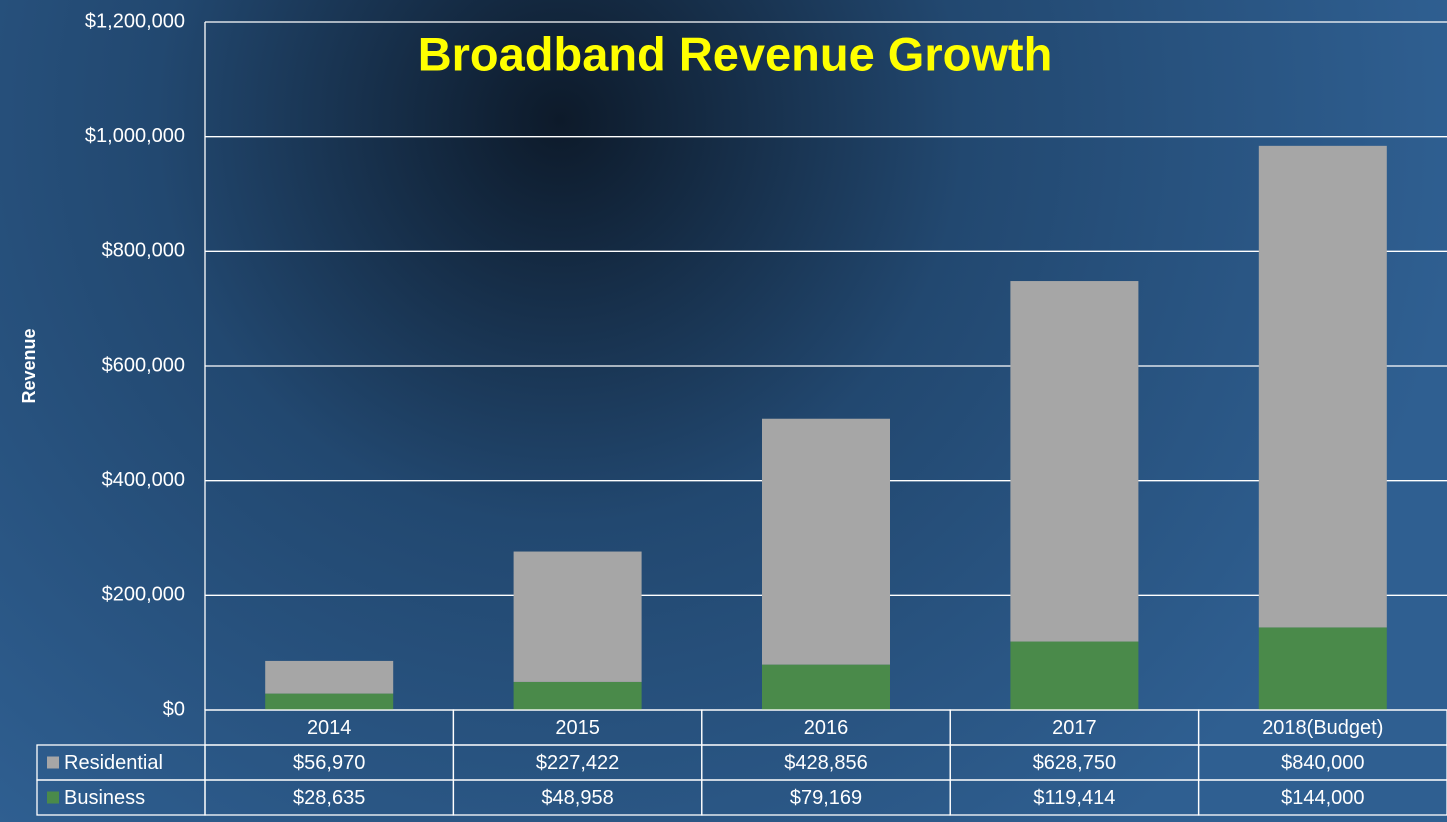  I want to click on x-tick-label: 2015, so click(577, 728).